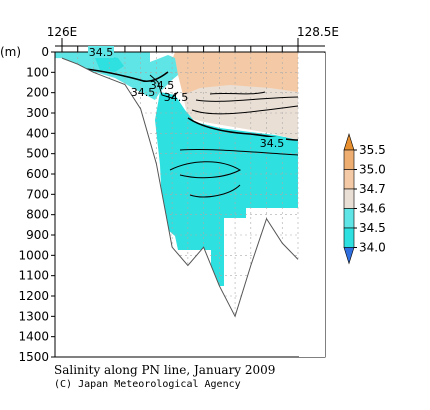  What do you see at coordinates (33, 255) in the screenshot?
I see `y-tick-label: 1000` at bounding box center [33, 255].